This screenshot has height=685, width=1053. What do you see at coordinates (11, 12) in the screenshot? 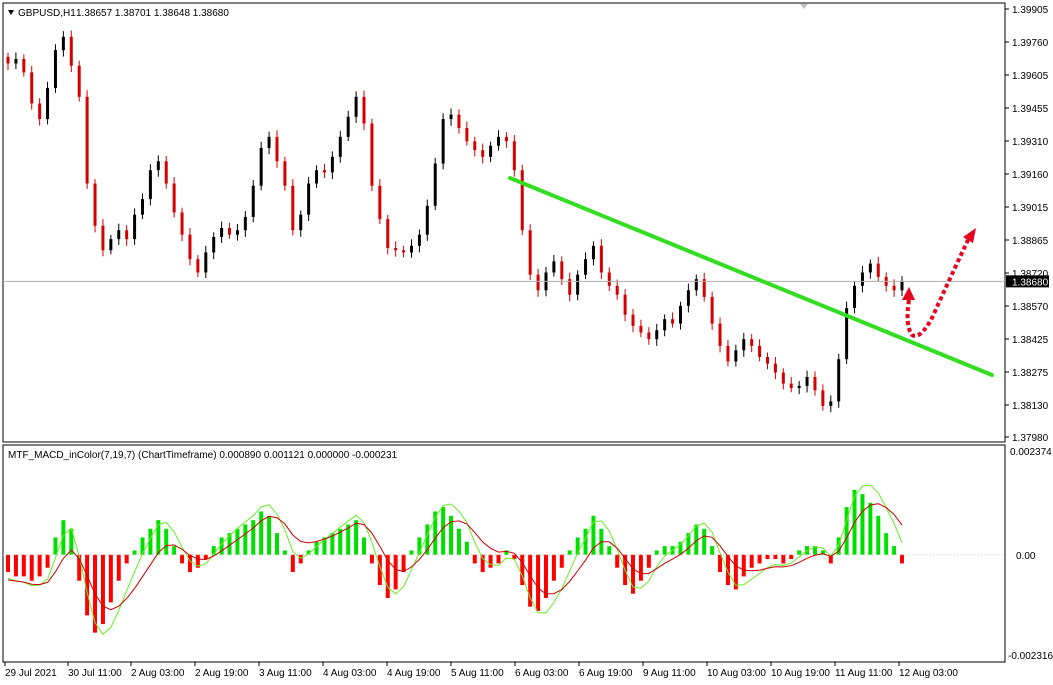
I see `dropdown-triangle-icon` at bounding box center [11, 12].